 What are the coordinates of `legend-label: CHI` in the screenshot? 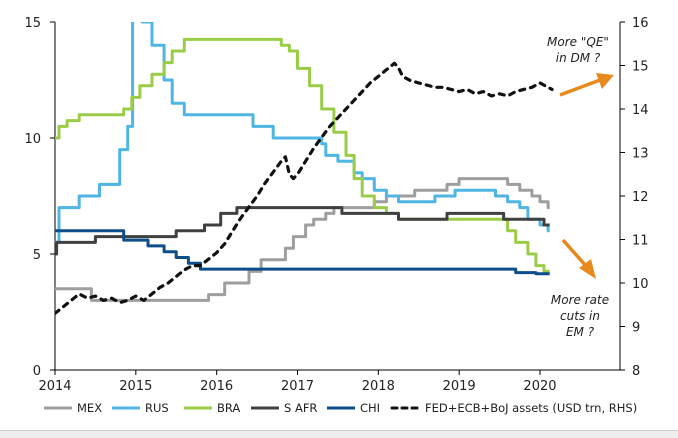 It's located at (370, 408).